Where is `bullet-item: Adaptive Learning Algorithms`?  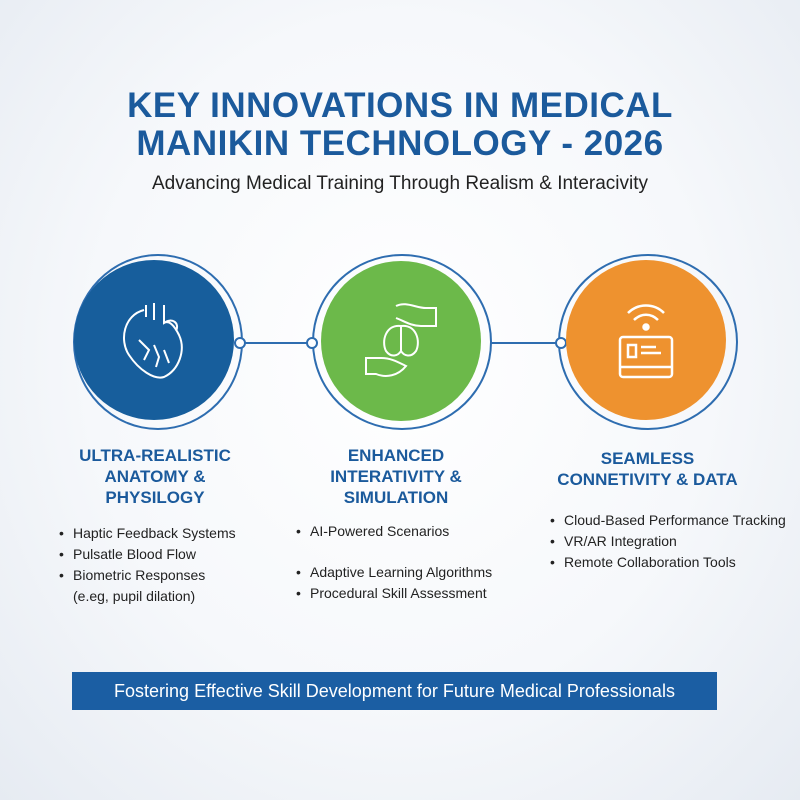
bullet-item: Adaptive Learning Algorithms is located at coordinates (406, 572).